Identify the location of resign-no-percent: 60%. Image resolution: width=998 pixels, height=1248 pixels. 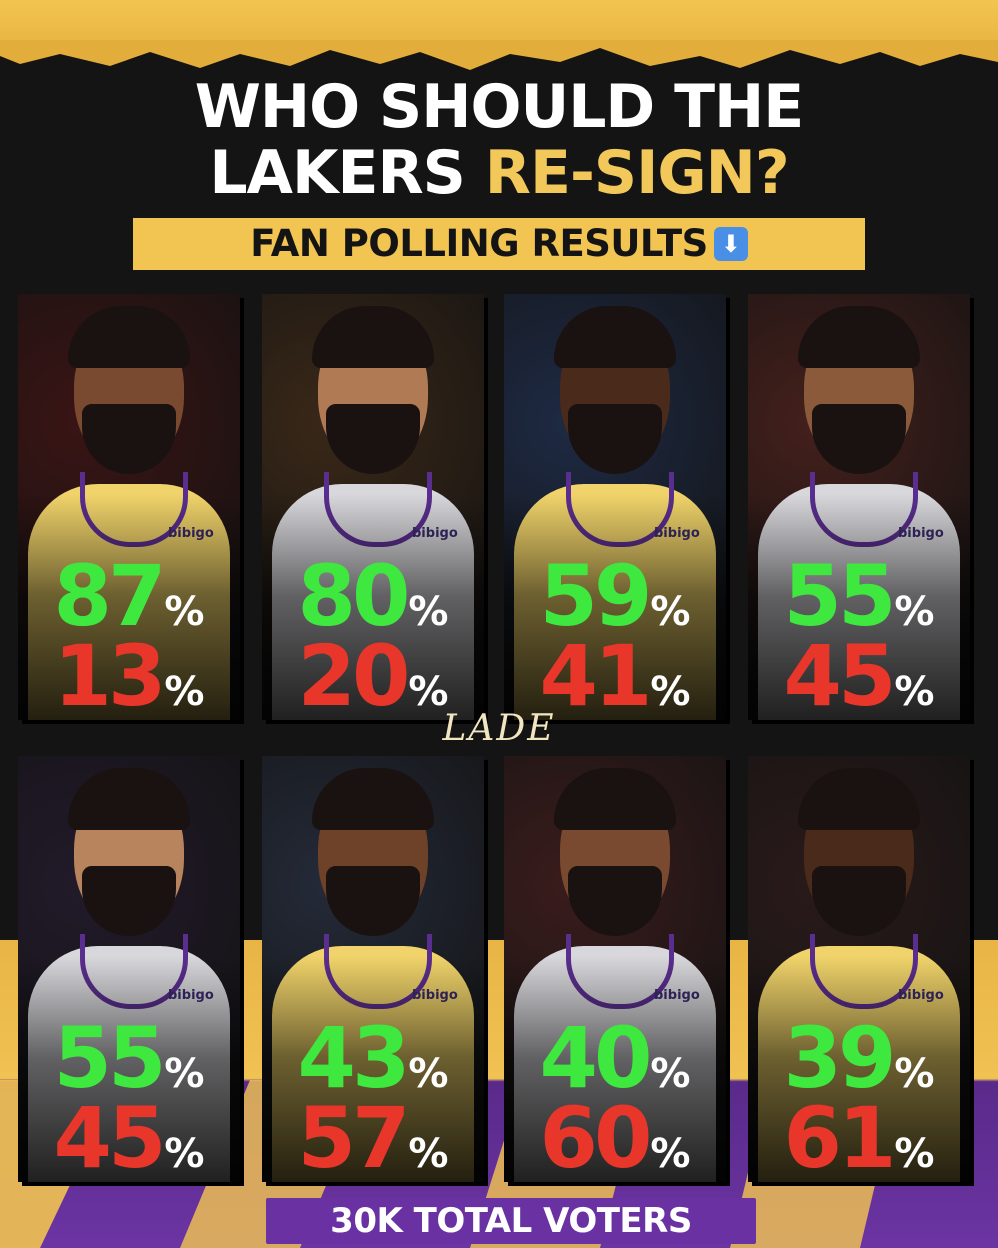
(615, 1138).